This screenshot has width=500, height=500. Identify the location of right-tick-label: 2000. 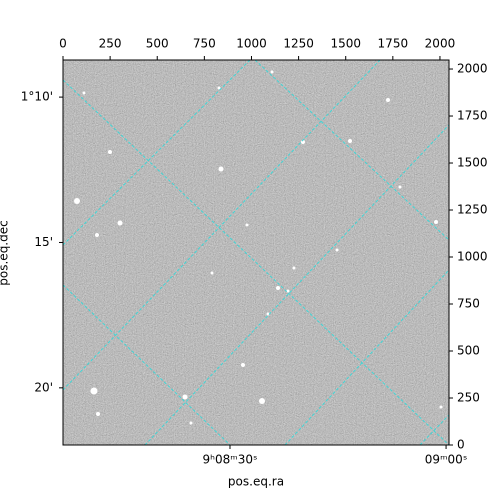
(472, 69).